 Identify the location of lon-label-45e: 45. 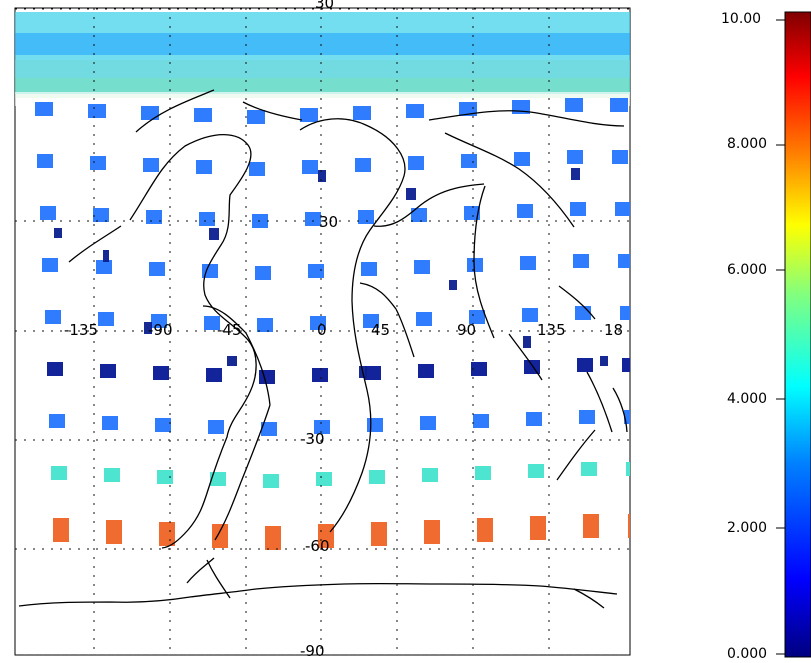
(380, 330).